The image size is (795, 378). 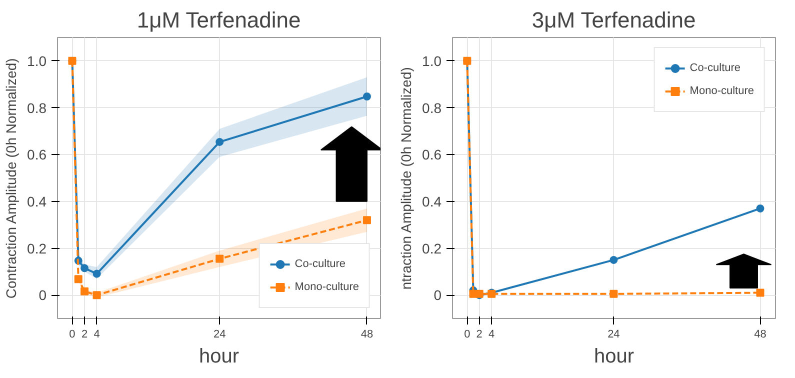 I want to click on y-axis-title: Contraction Amplitude (0h Normalized), so click(x=11, y=178).